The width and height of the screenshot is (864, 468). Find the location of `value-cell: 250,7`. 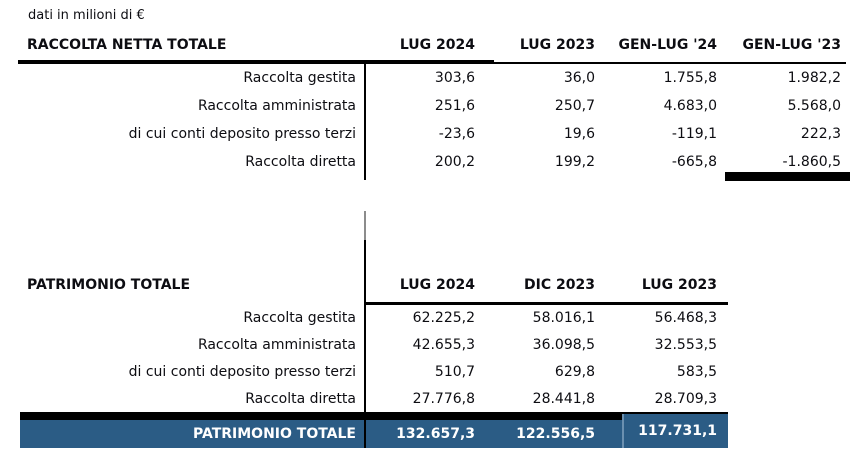

value-cell: 250,7 is located at coordinates (574, 106).